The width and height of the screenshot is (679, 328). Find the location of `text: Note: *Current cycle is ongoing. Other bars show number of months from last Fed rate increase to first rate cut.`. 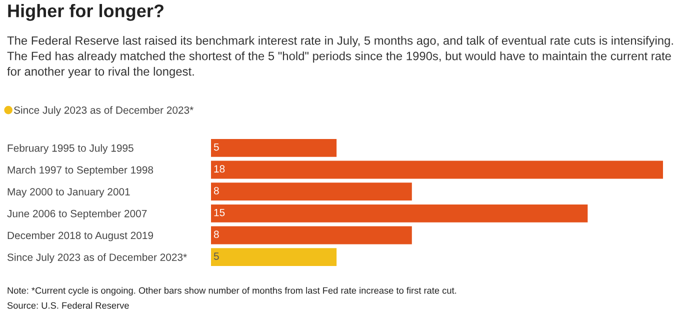

text: Note: *Current cycle is ongoing. Other bars show number of months from last Fed rate increase to first rate cut. is located at coordinates (232, 291).